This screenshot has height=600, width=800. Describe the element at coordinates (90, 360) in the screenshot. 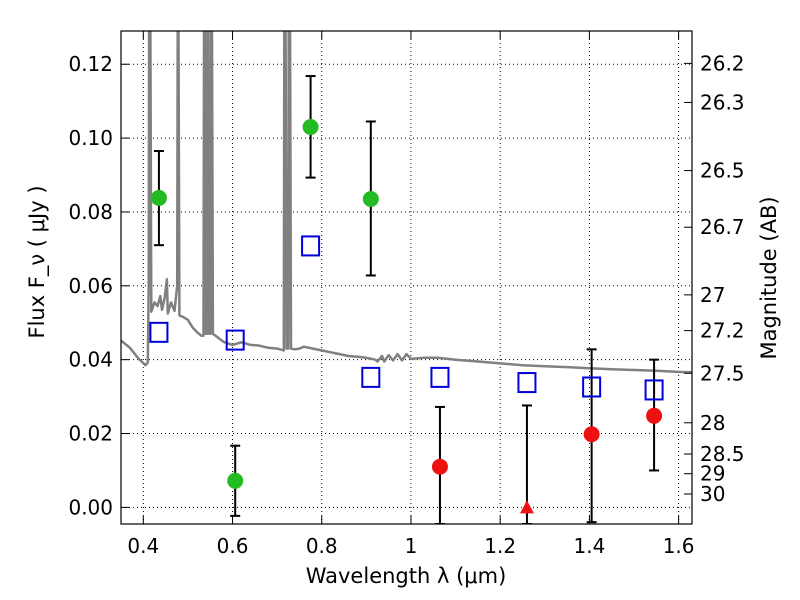

I see `y-tick-label: 0.04` at that location.